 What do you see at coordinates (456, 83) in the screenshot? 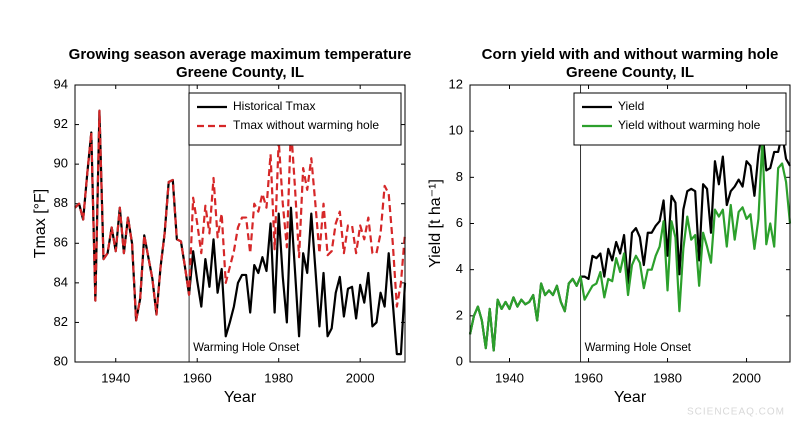
I see `y-tick-label: 12` at bounding box center [456, 83].